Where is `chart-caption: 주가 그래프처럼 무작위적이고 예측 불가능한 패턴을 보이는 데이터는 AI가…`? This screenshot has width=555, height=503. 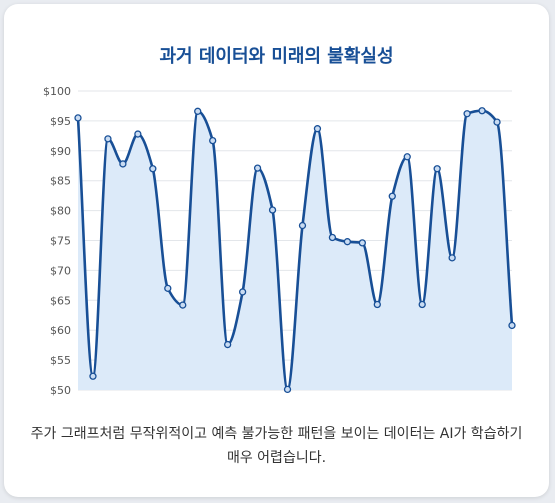
chart-caption: 주가 그래프처럼 무작위적이고 예측 불가능한 패턴을 보이는 데이터는 AI가… is located at coordinates (276, 446).